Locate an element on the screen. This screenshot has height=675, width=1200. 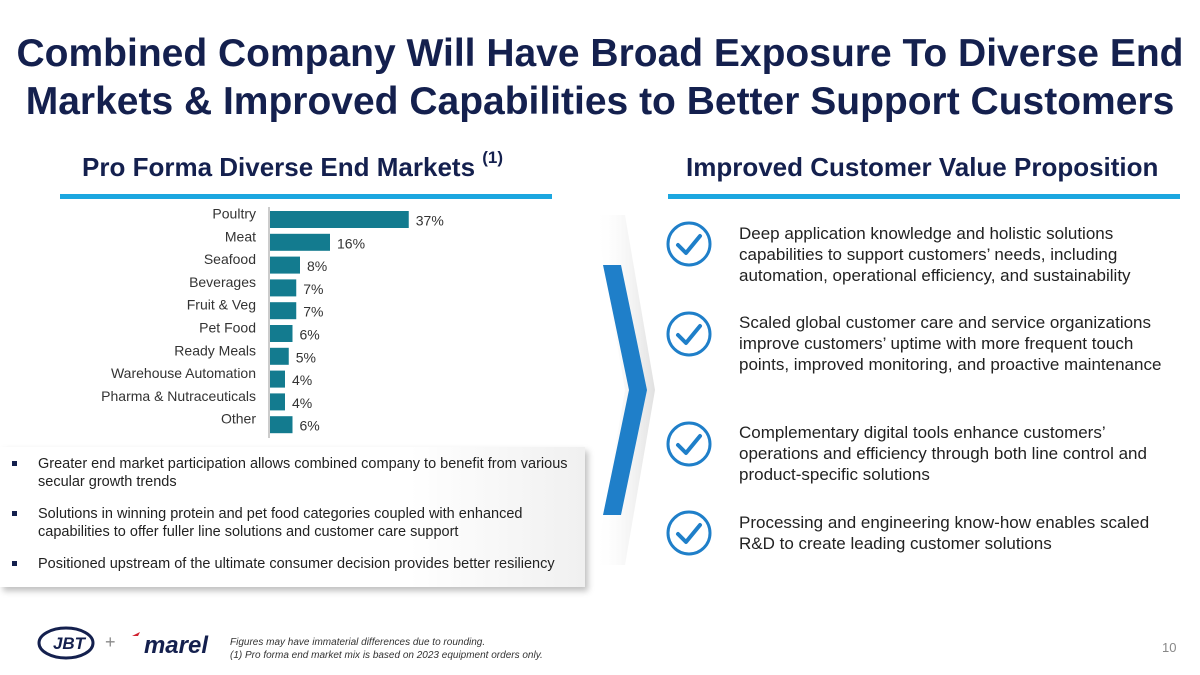
right-heading-underline is located at coordinates (924, 196).